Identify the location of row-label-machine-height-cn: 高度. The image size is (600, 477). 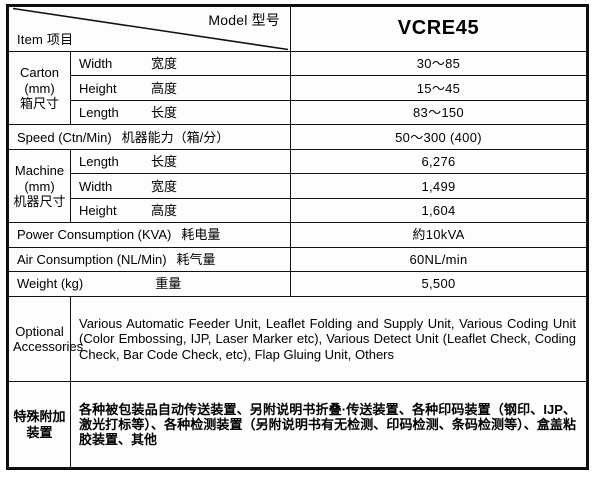
(164, 210).